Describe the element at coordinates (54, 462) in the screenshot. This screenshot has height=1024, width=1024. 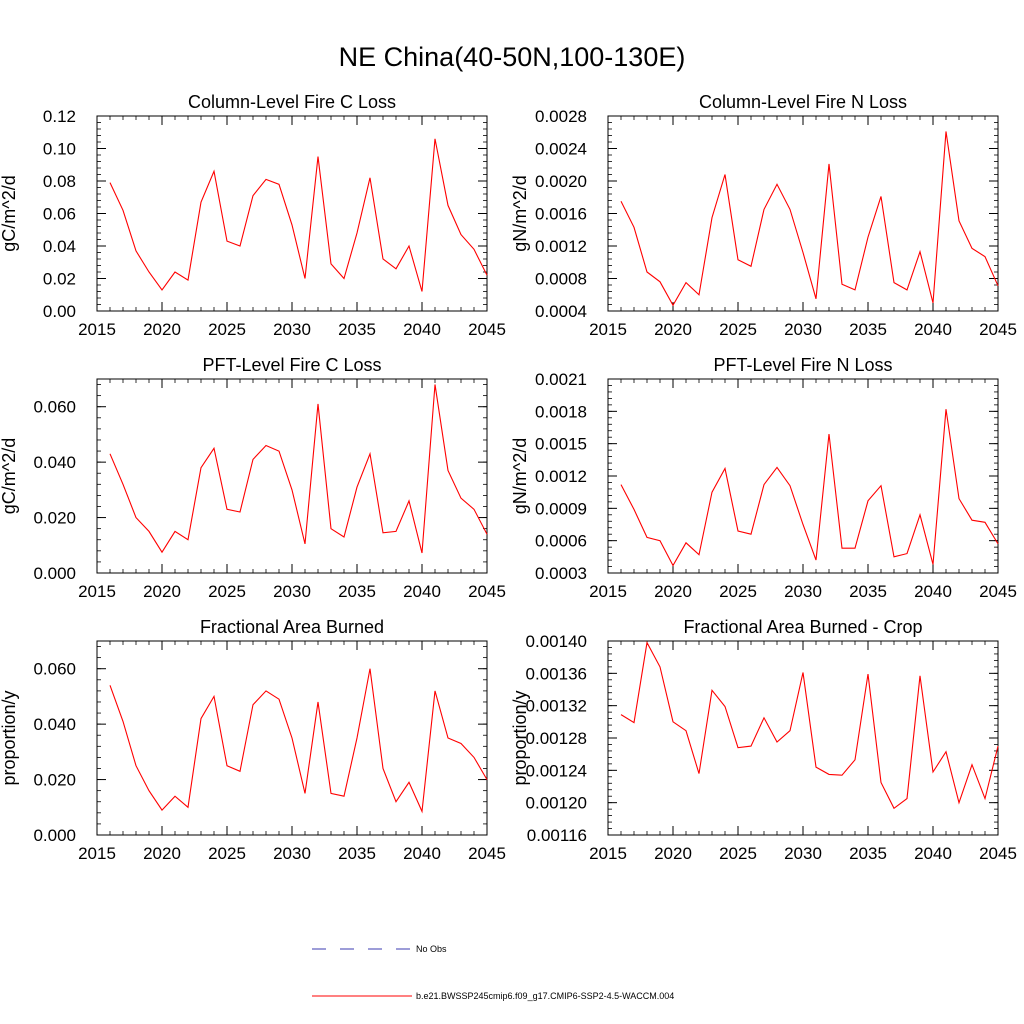
I see `y-tick-label: 0.040` at that location.